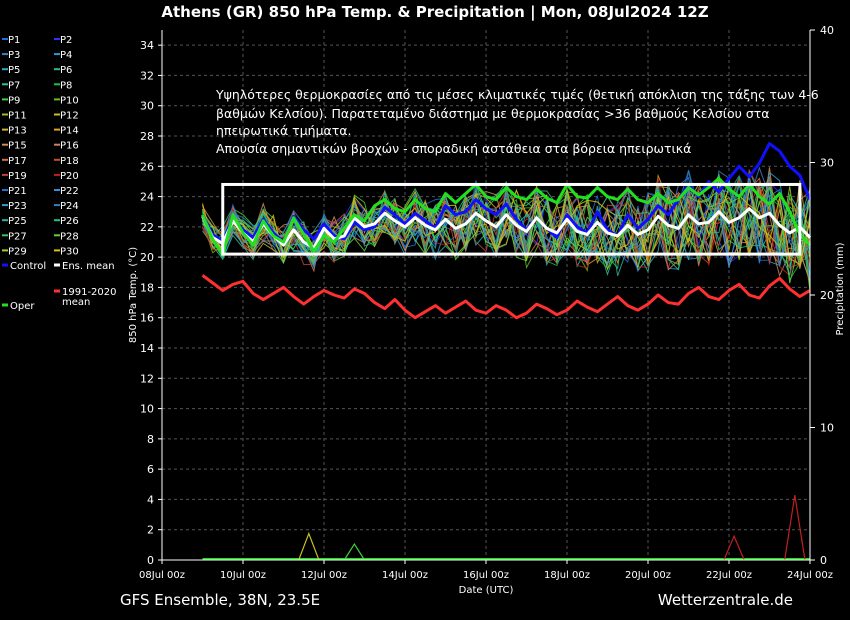 Image resolution: width=850 pixels, height=620 pixels. What do you see at coordinates (147, 197) in the screenshot?
I see `y-tick-label: 24` at bounding box center [147, 197].